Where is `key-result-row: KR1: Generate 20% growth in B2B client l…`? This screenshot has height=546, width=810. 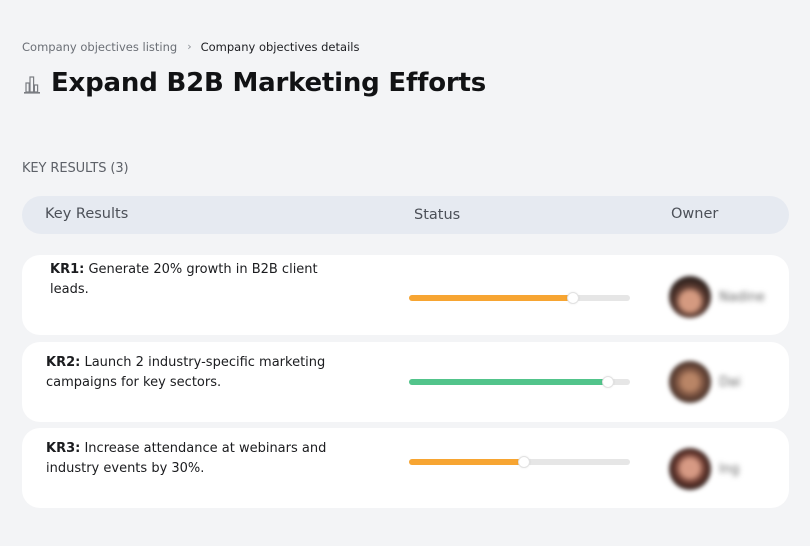
key-result-row: KR1: Generate 20% growth in B2B client l… is located at coordinates (405, 295).